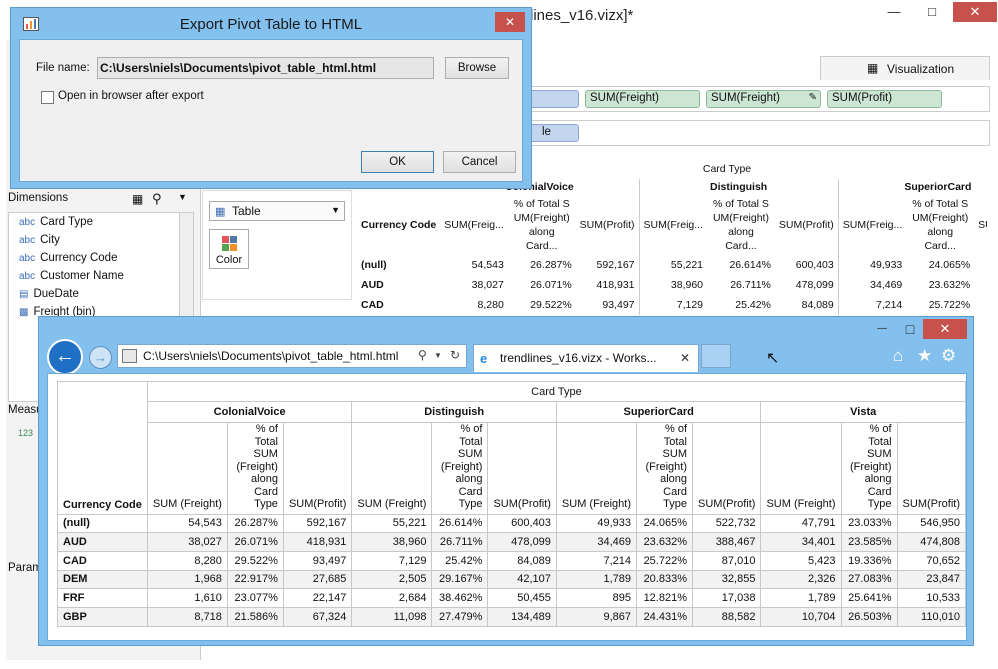 The image size is (998, 669). Describe the element at coordinates (869, 523) in the screenshot. I see `value-cell: 23.033%` at that location.